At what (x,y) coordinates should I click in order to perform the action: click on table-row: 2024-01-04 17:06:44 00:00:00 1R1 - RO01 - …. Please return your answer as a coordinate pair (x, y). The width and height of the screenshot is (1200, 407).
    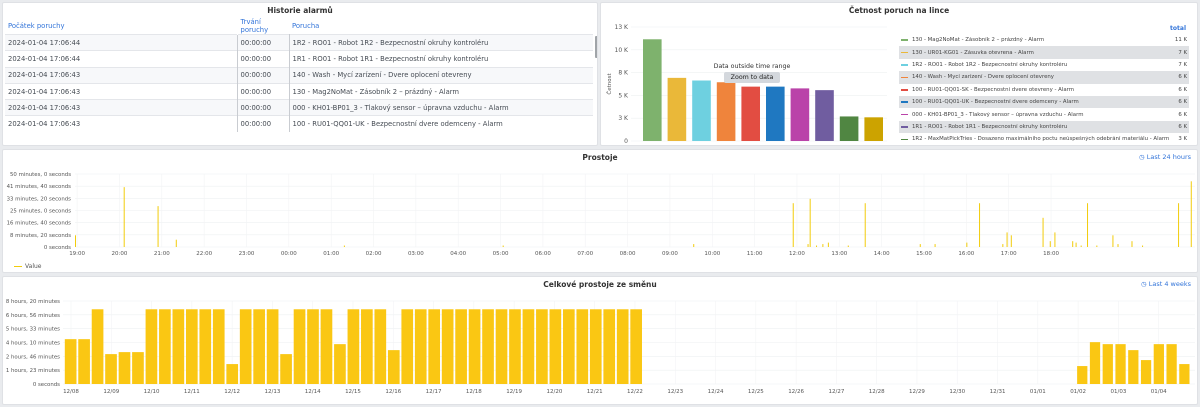
    Looking at the image, I should click on (299, 59).